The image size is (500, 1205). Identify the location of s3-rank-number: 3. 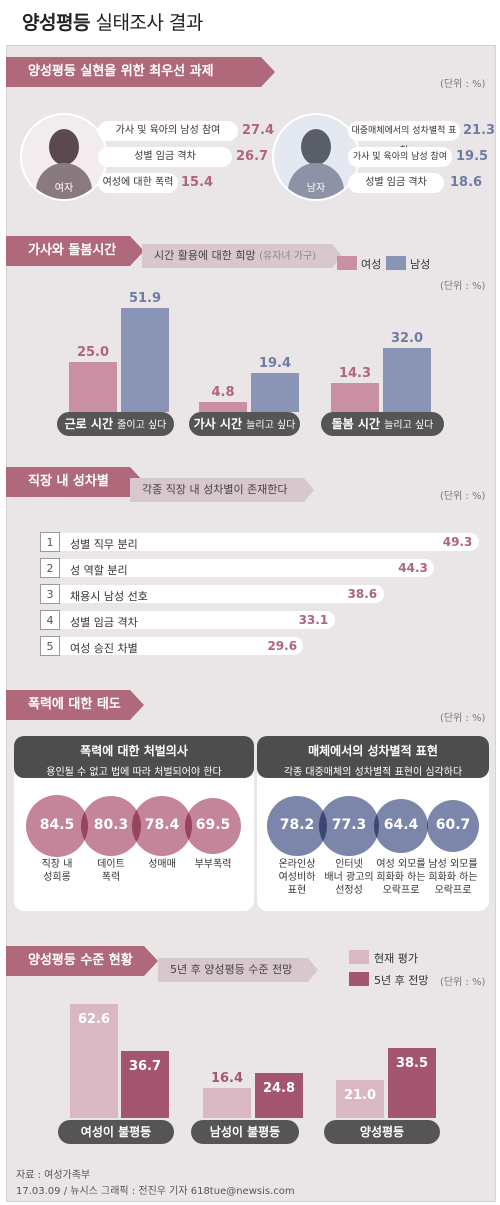
(50, 594).